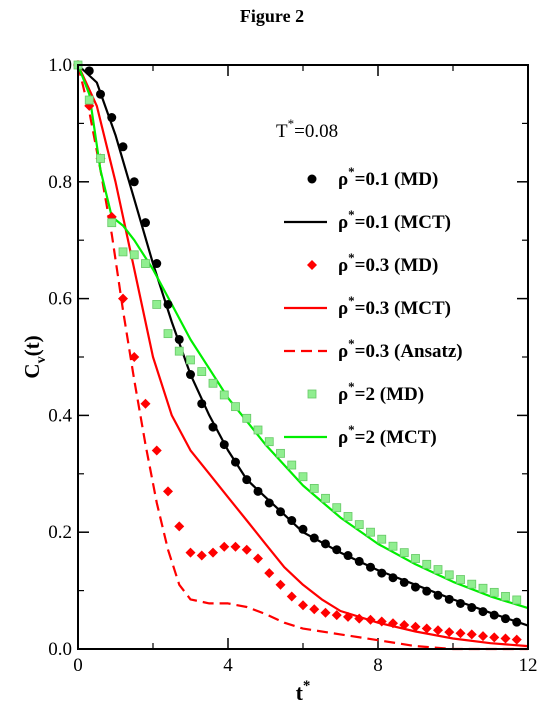  I want to click on legend-item-1: ρ*=0.1 (MD), so click(372, 177).